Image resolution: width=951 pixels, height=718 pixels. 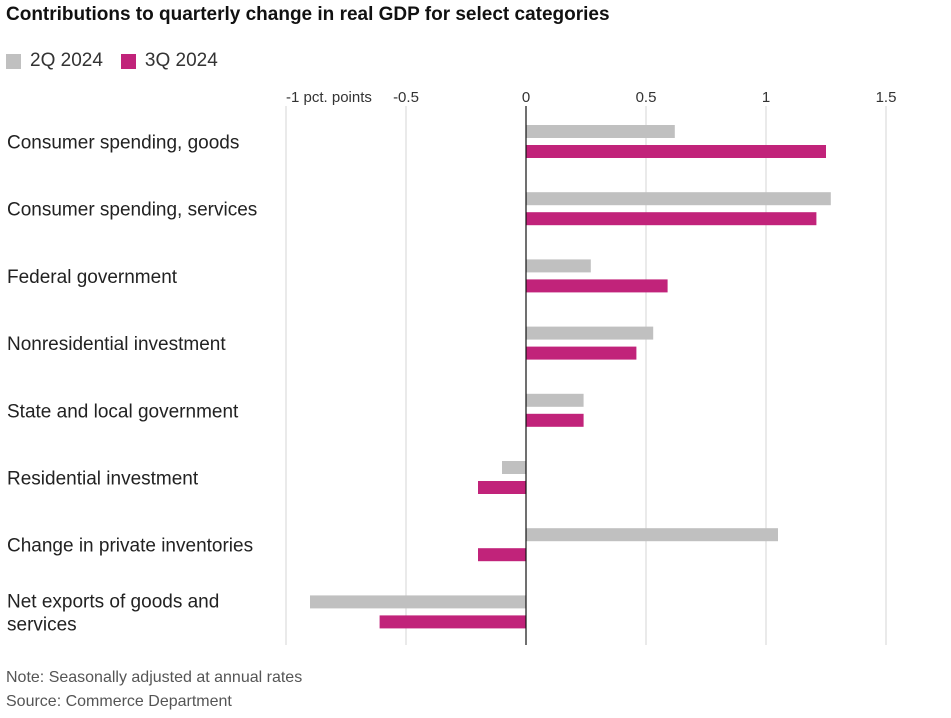 I want to click on category-label: Consumer spending, services, so click(x=132, y=210).